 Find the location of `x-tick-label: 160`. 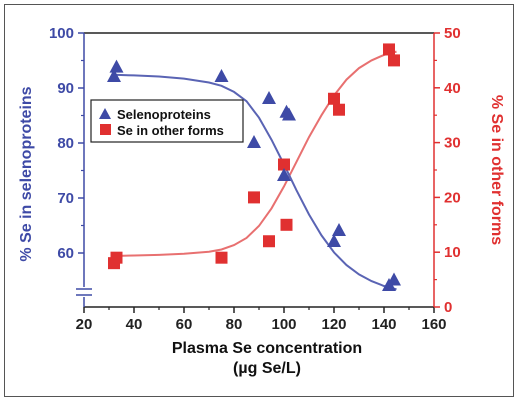

x-tick-label: 160 is located at coordinates (433, 324).